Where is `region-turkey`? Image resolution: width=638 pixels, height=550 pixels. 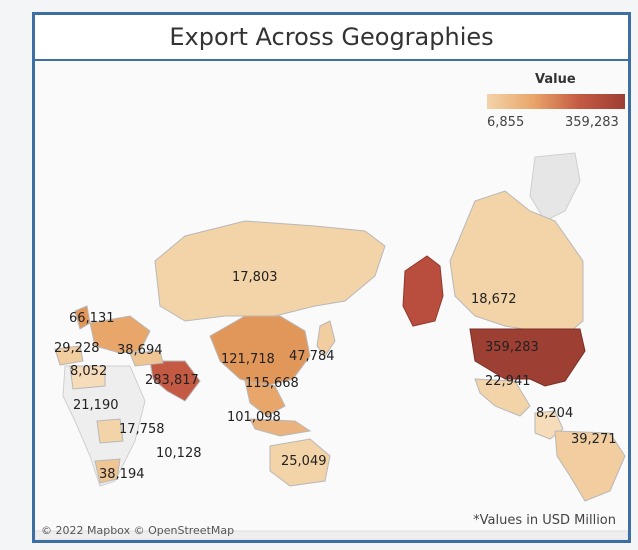 region-turkey is located at coordinates (146, 358).